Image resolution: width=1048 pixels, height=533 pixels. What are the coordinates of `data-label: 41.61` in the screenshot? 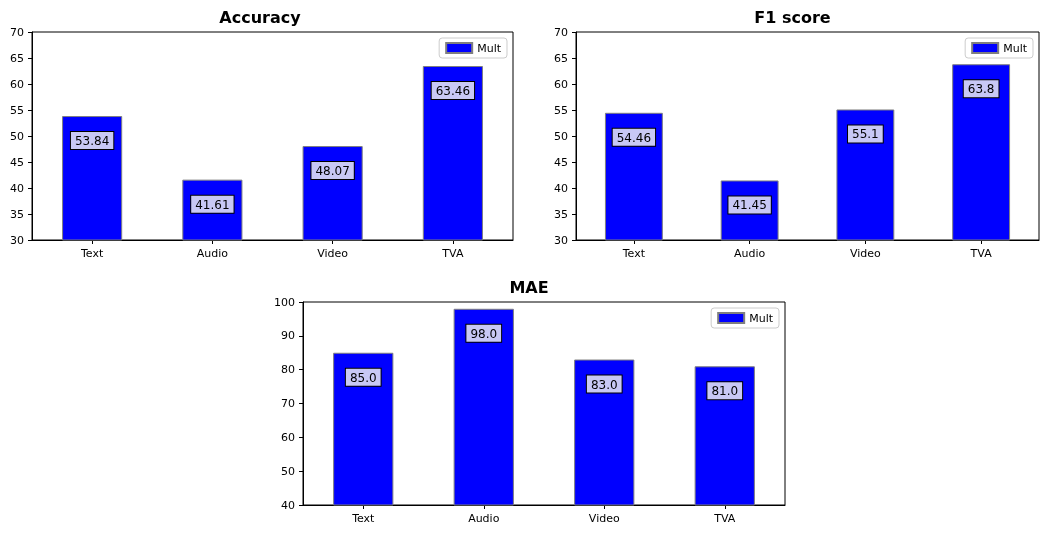 It's located at (212, 204).